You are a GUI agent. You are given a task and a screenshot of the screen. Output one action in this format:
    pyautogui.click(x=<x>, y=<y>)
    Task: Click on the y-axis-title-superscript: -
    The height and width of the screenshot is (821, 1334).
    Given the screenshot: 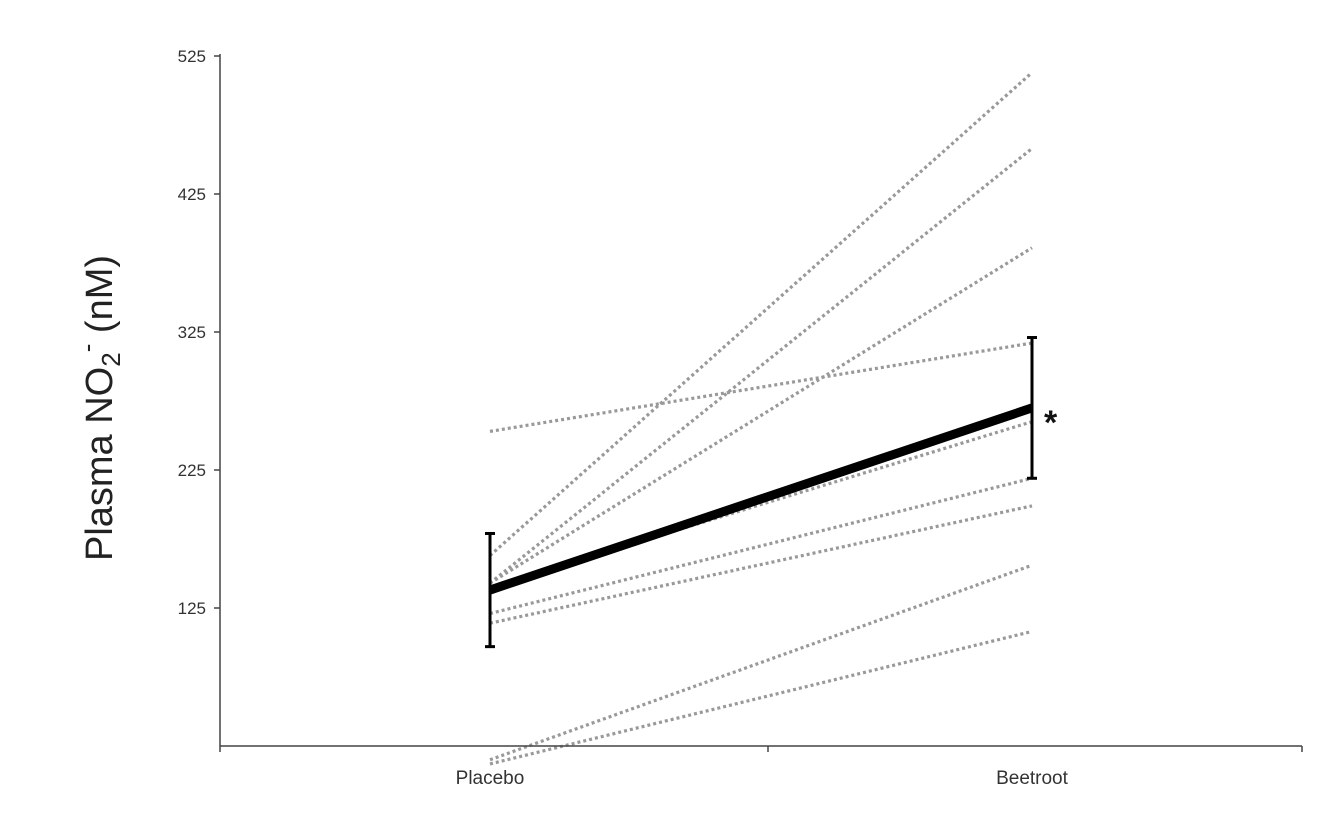 What is the action you would take?
    pyautogui.click(x=87, y=348)
    